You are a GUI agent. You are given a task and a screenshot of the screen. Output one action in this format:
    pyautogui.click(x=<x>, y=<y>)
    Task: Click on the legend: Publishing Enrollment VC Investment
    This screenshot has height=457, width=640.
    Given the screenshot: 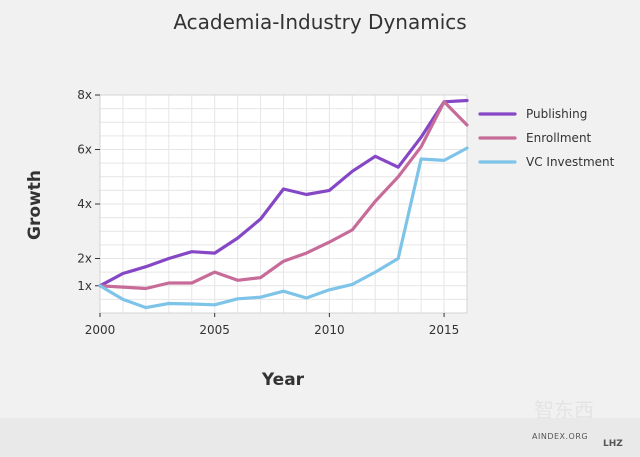 What is the action you would take?
    pyautogui.click(x=546, y=138)
    